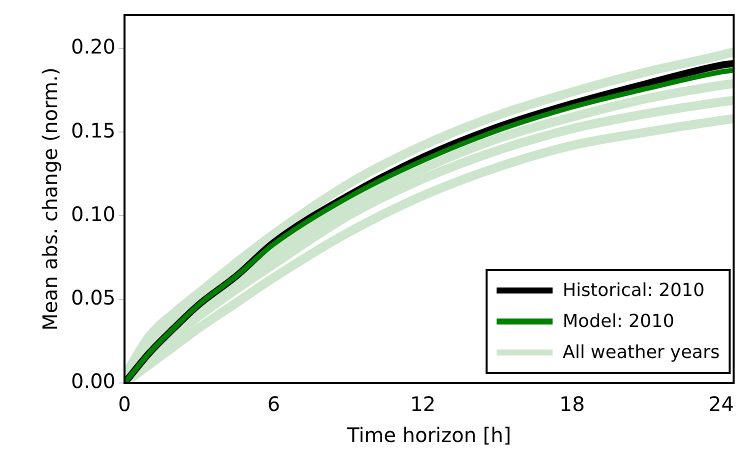 This screenshot has width=737, height=457. I want to click on y-tick-label: 0.10, so click(93, 214).